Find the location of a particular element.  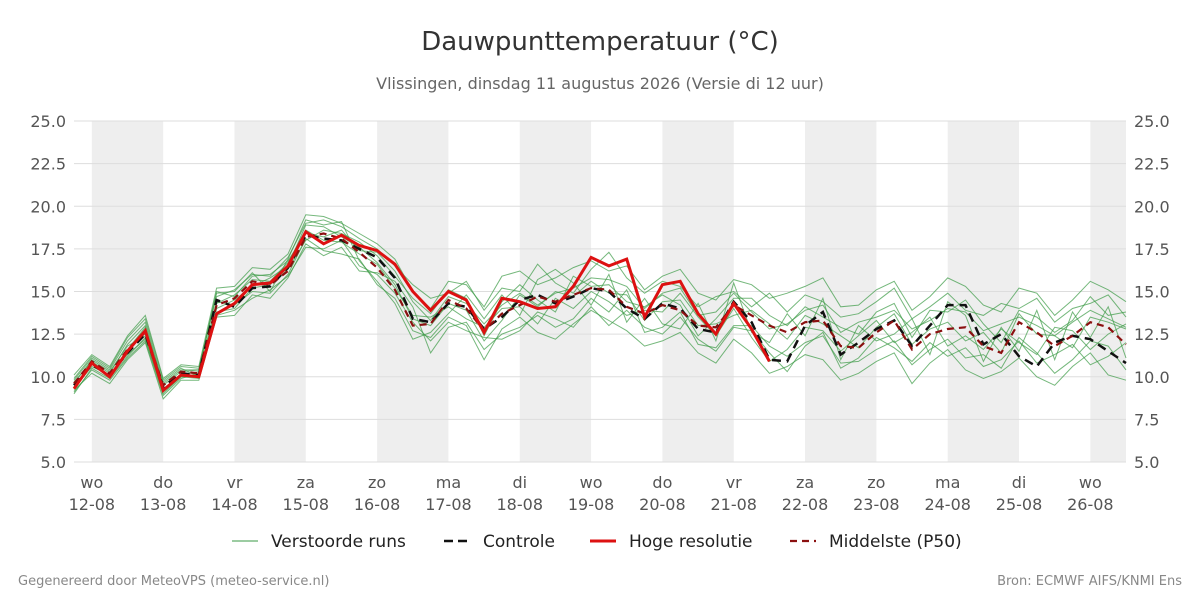

legend-label: Middelste (P50) is located at coordinates (895, 542).